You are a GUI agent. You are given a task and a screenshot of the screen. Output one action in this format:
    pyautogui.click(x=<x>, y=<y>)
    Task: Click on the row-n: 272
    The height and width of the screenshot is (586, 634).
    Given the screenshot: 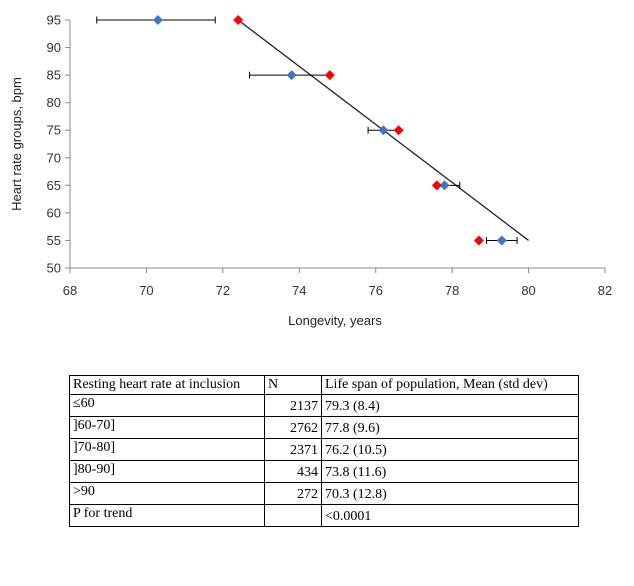 What is the action you would take?
    pyautogui.click(x=293, y=493)
    